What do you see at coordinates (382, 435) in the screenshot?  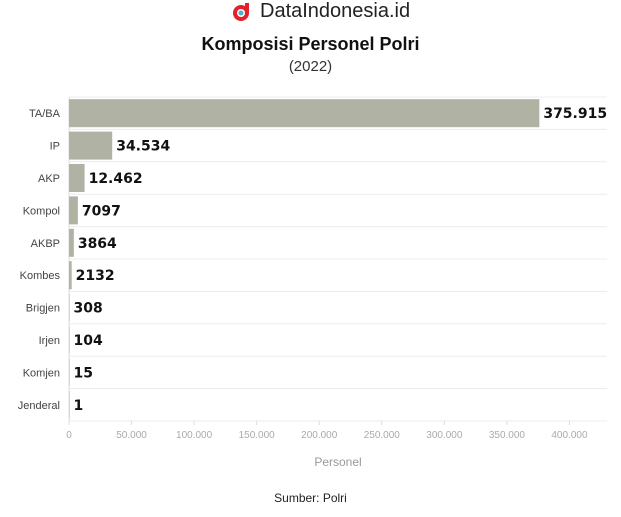 I see `x-tick-label: 250.000` at bounding box center [382, 435].